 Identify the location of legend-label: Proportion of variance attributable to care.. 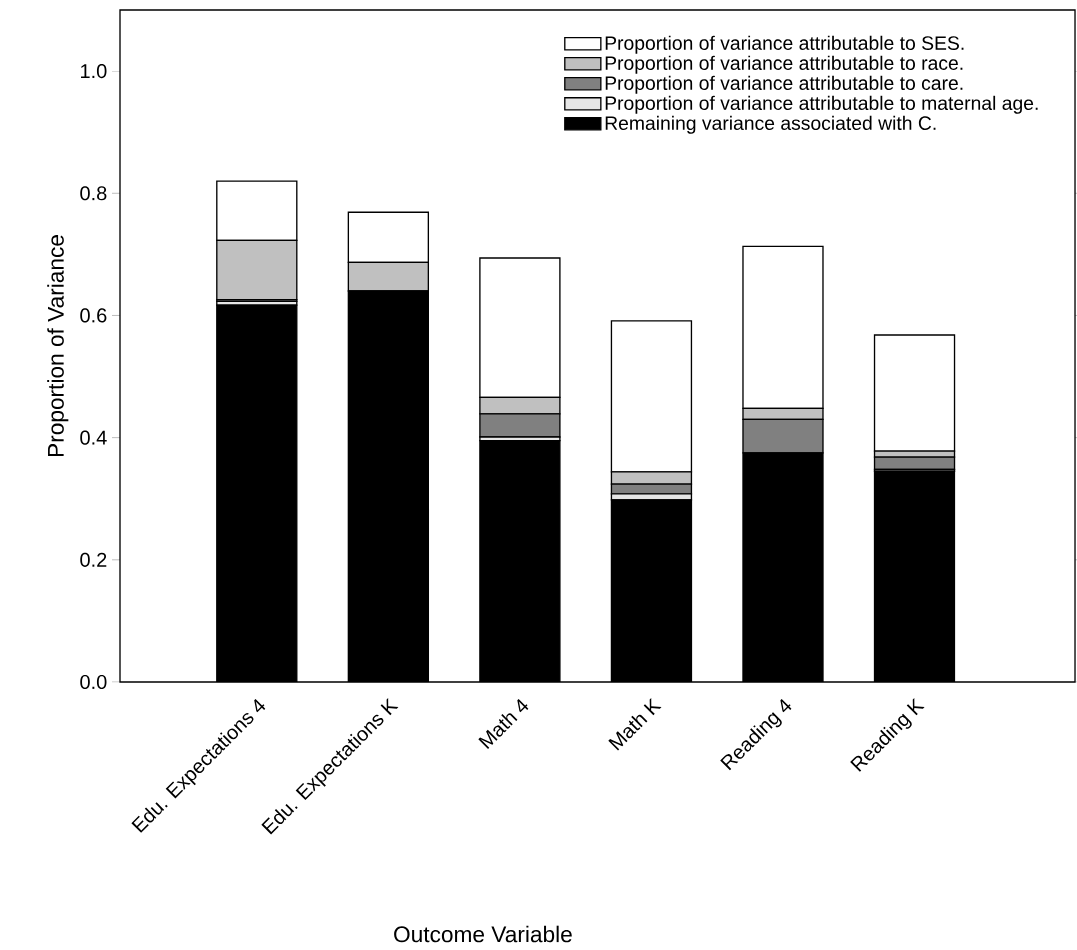
(784, 84).